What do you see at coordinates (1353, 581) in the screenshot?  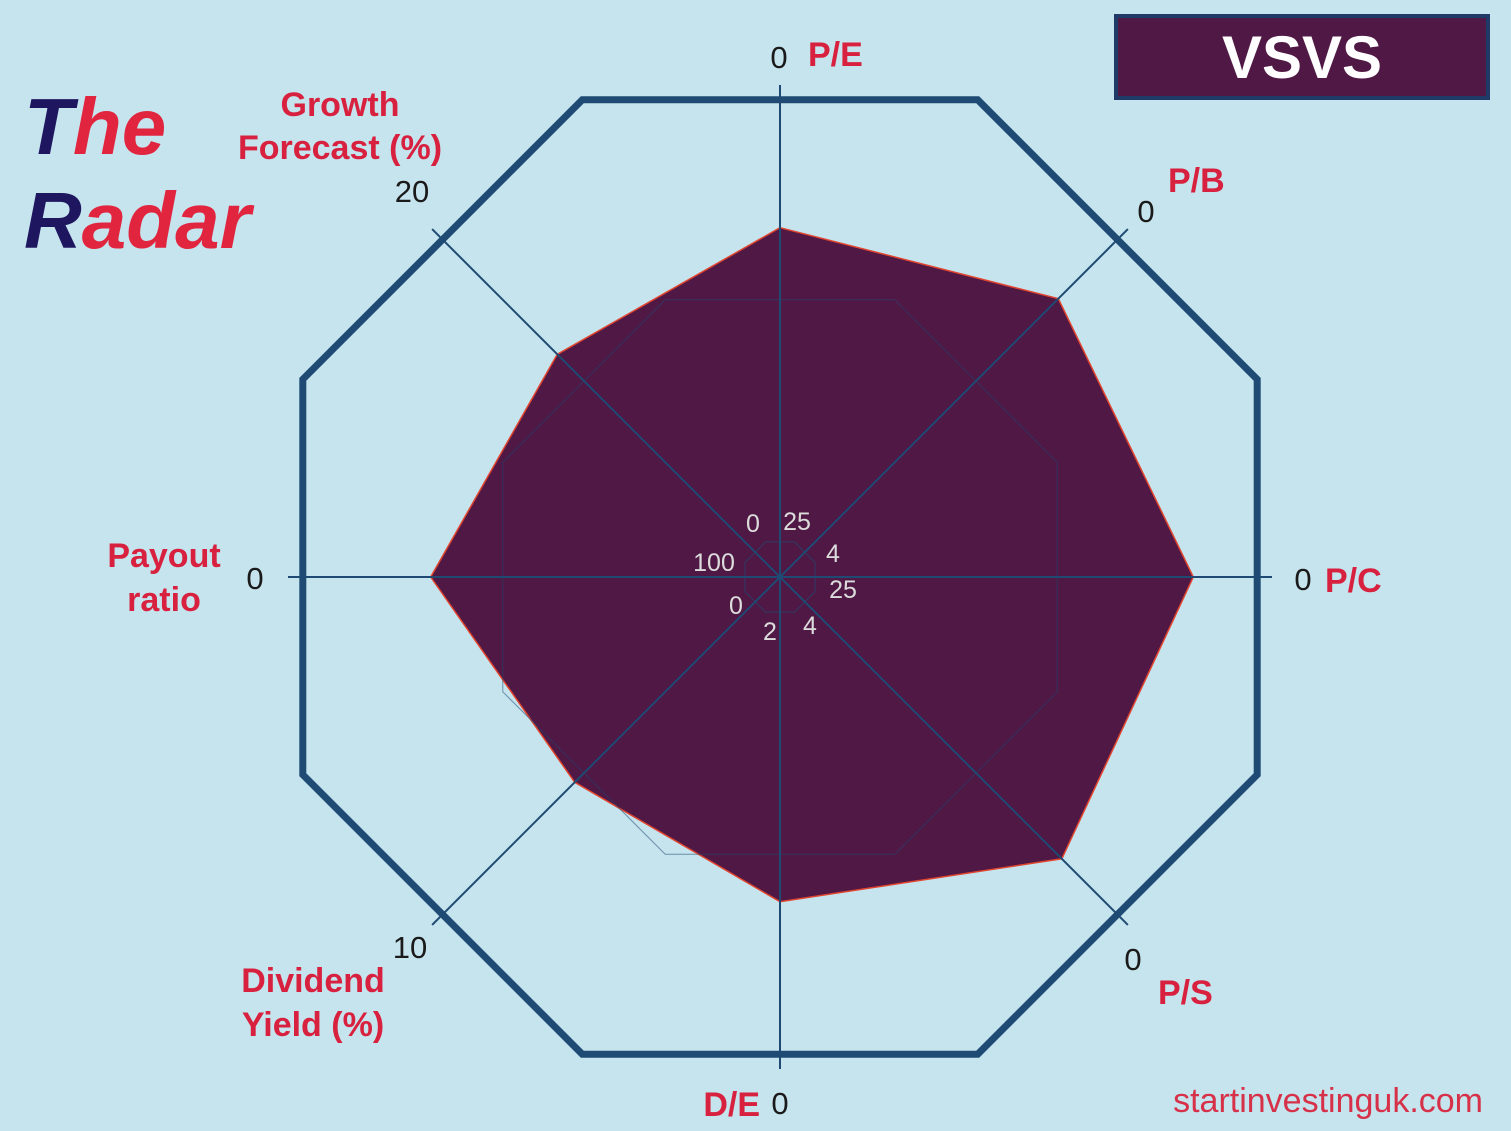 I see `axis-label-pc: P/C` at bounding box center [1353, 581].